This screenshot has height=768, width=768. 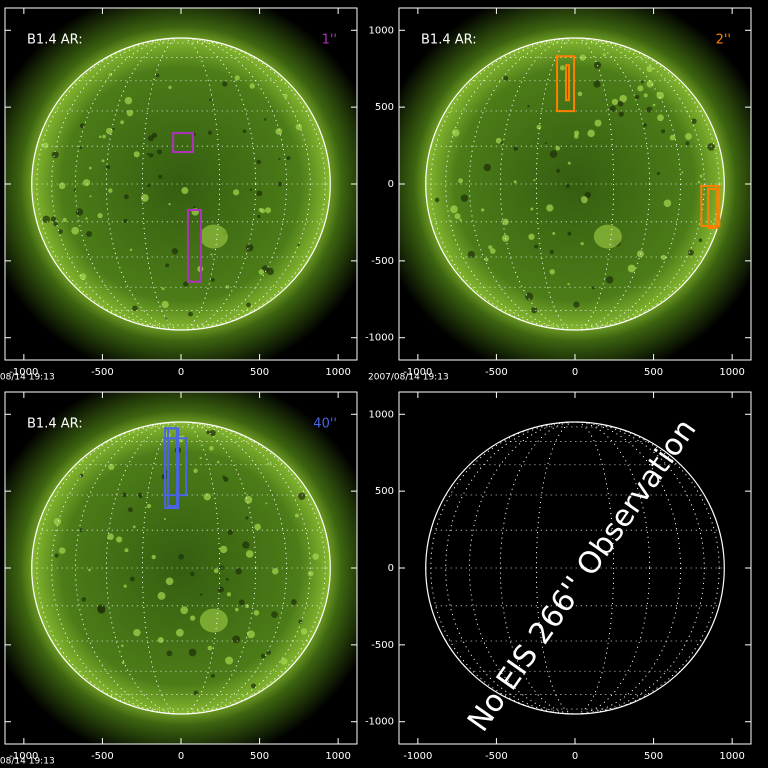 What do you see at coordinates (382, 261) in the screenshot?
I see `y-tick-label: -500` at bounding box center [382, 261].